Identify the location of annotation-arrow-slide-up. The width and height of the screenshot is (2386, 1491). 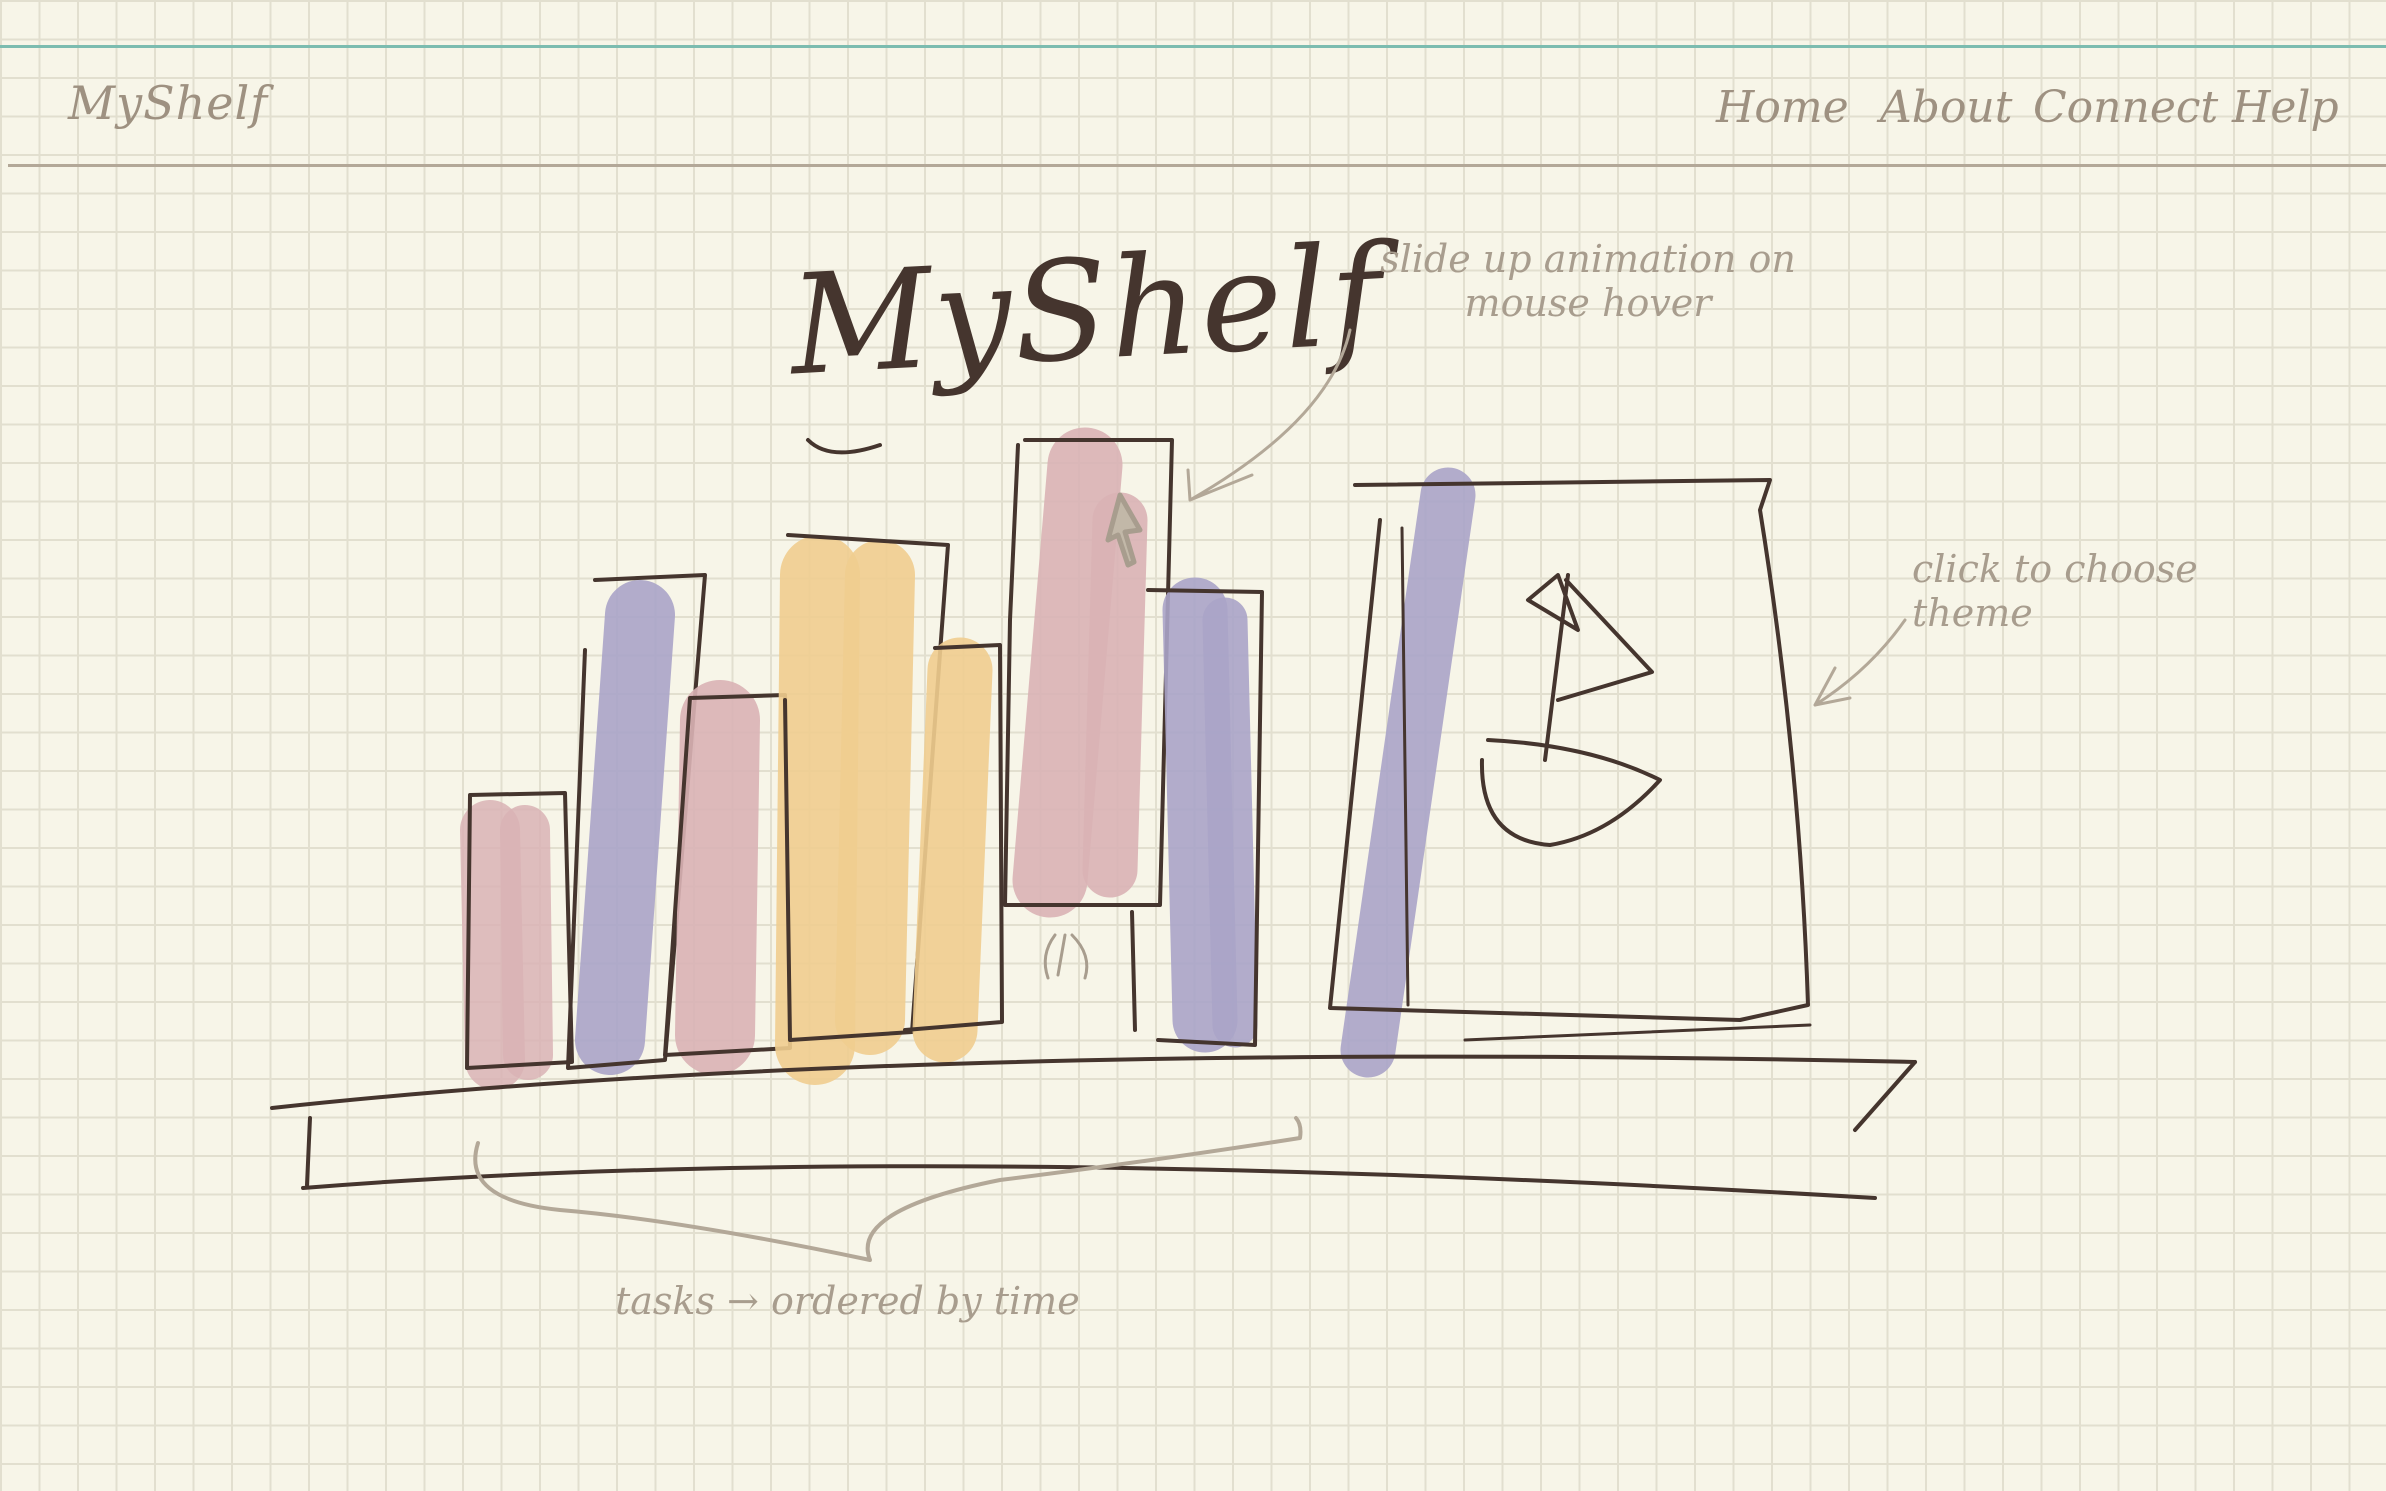
(1269, 415).